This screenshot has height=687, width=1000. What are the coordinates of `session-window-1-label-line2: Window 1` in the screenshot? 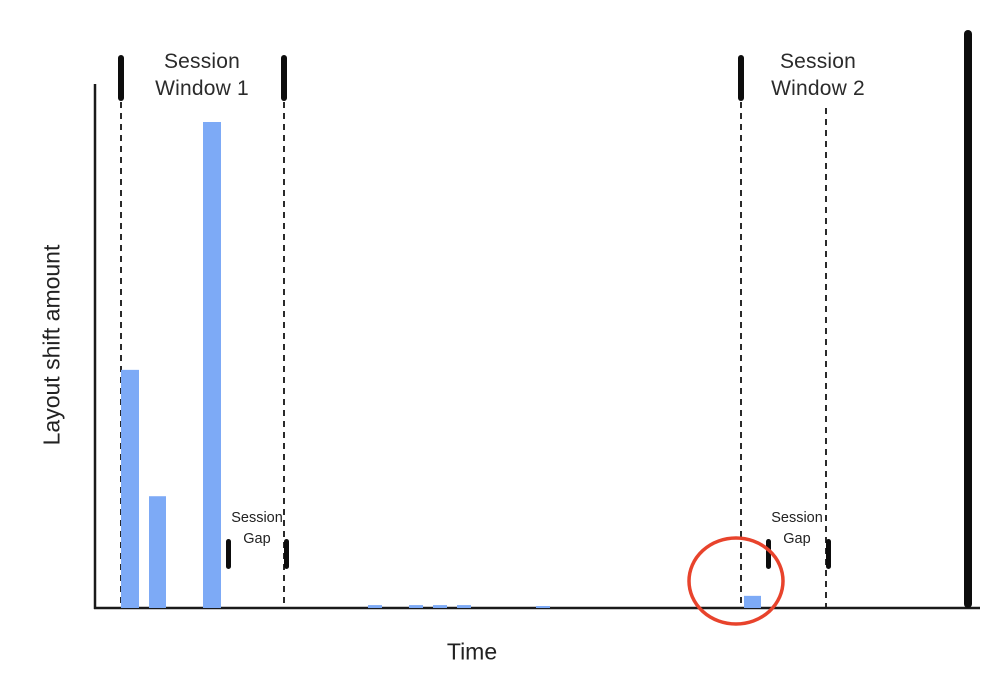 It's located at (202, 88).